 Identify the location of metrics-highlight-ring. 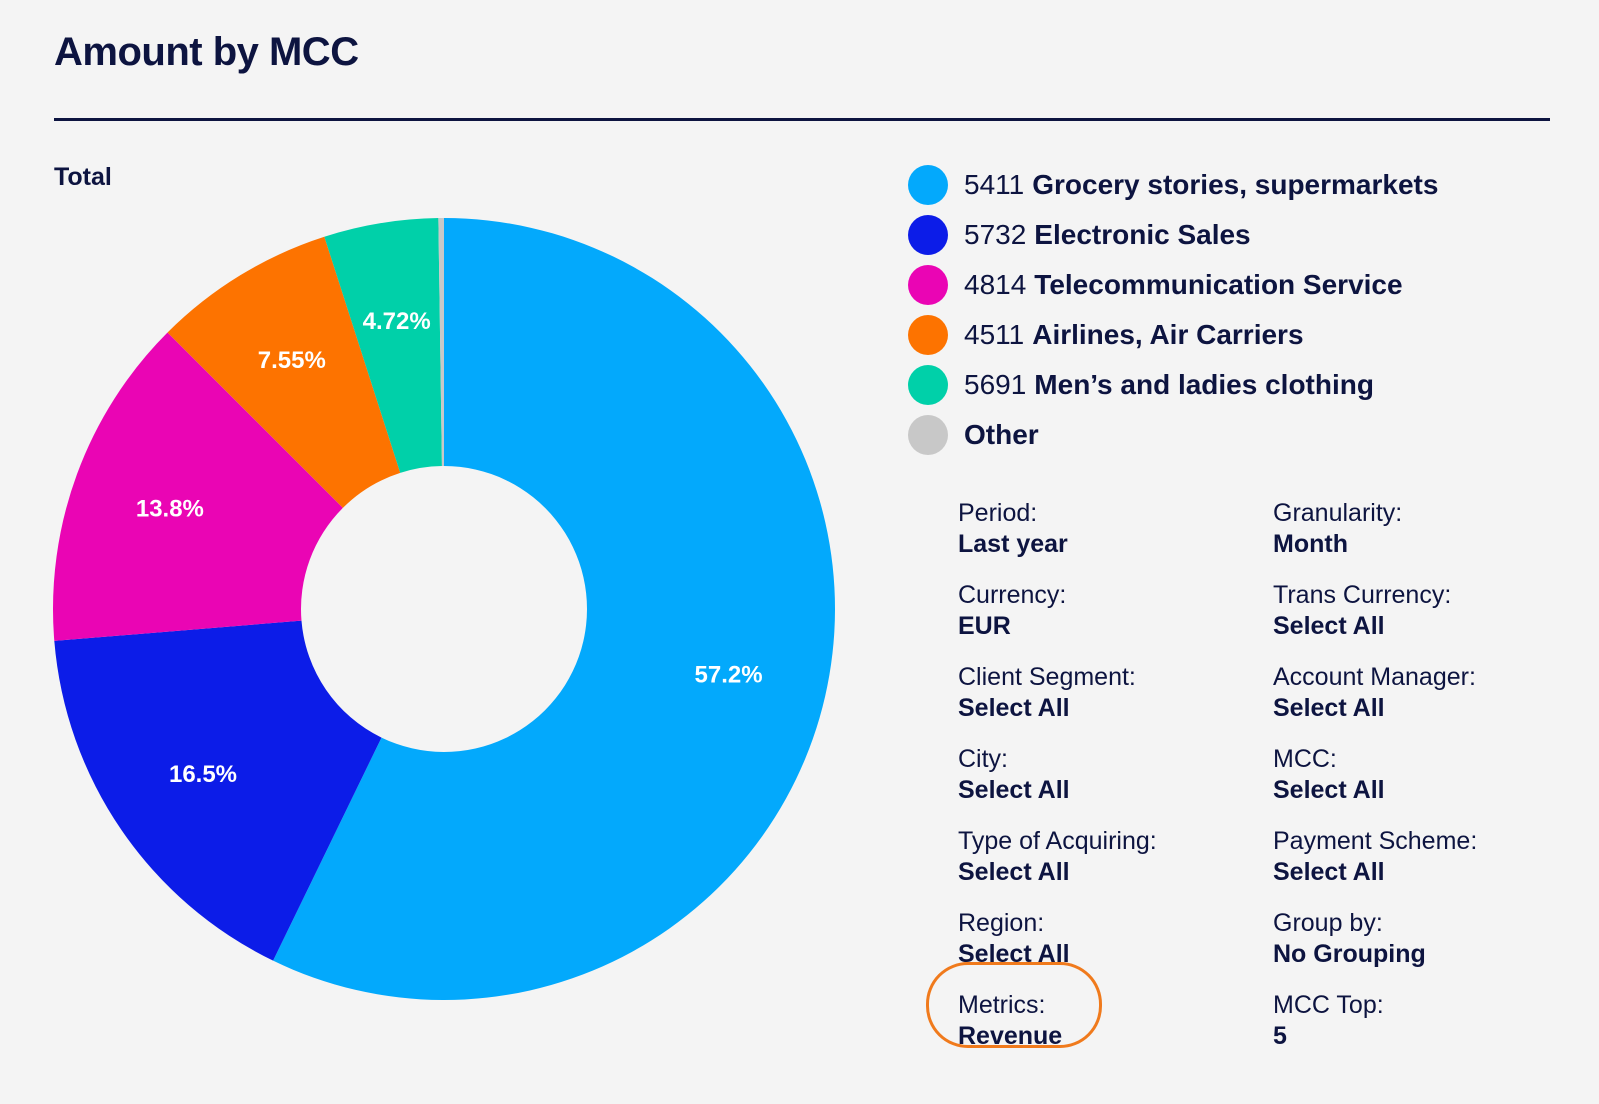
(1014, 1005).